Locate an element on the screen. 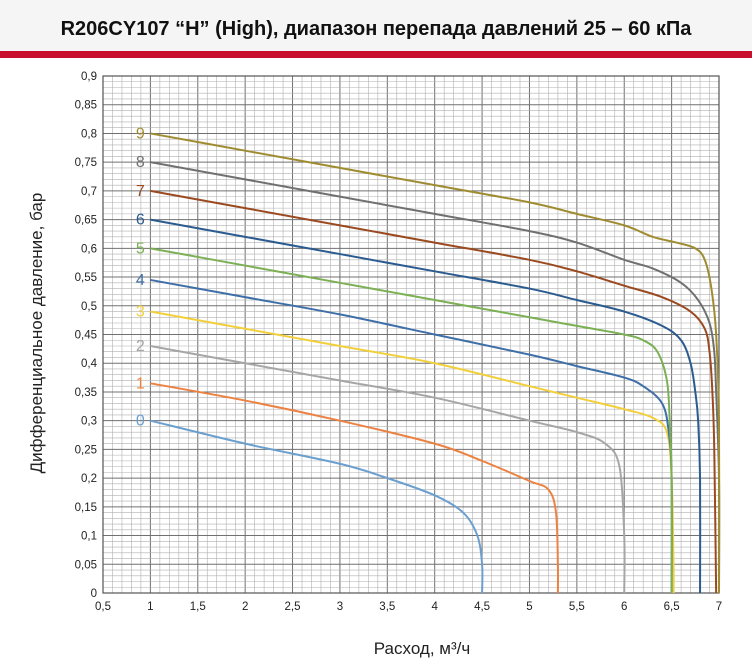 This screenshot has height=670, width=752. y-tick-label: 0,2 is located at coordinates (89, 479).